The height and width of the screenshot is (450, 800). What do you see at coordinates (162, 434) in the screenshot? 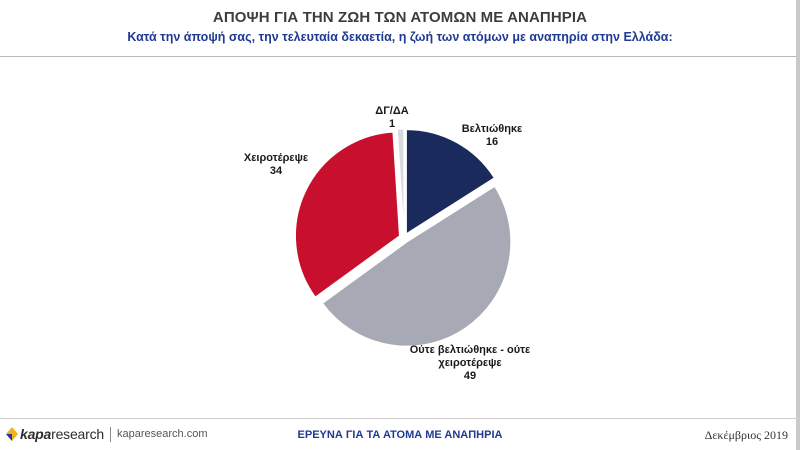
I see `logo-url: kaparesearch.com` at bounding box center [162, 434].